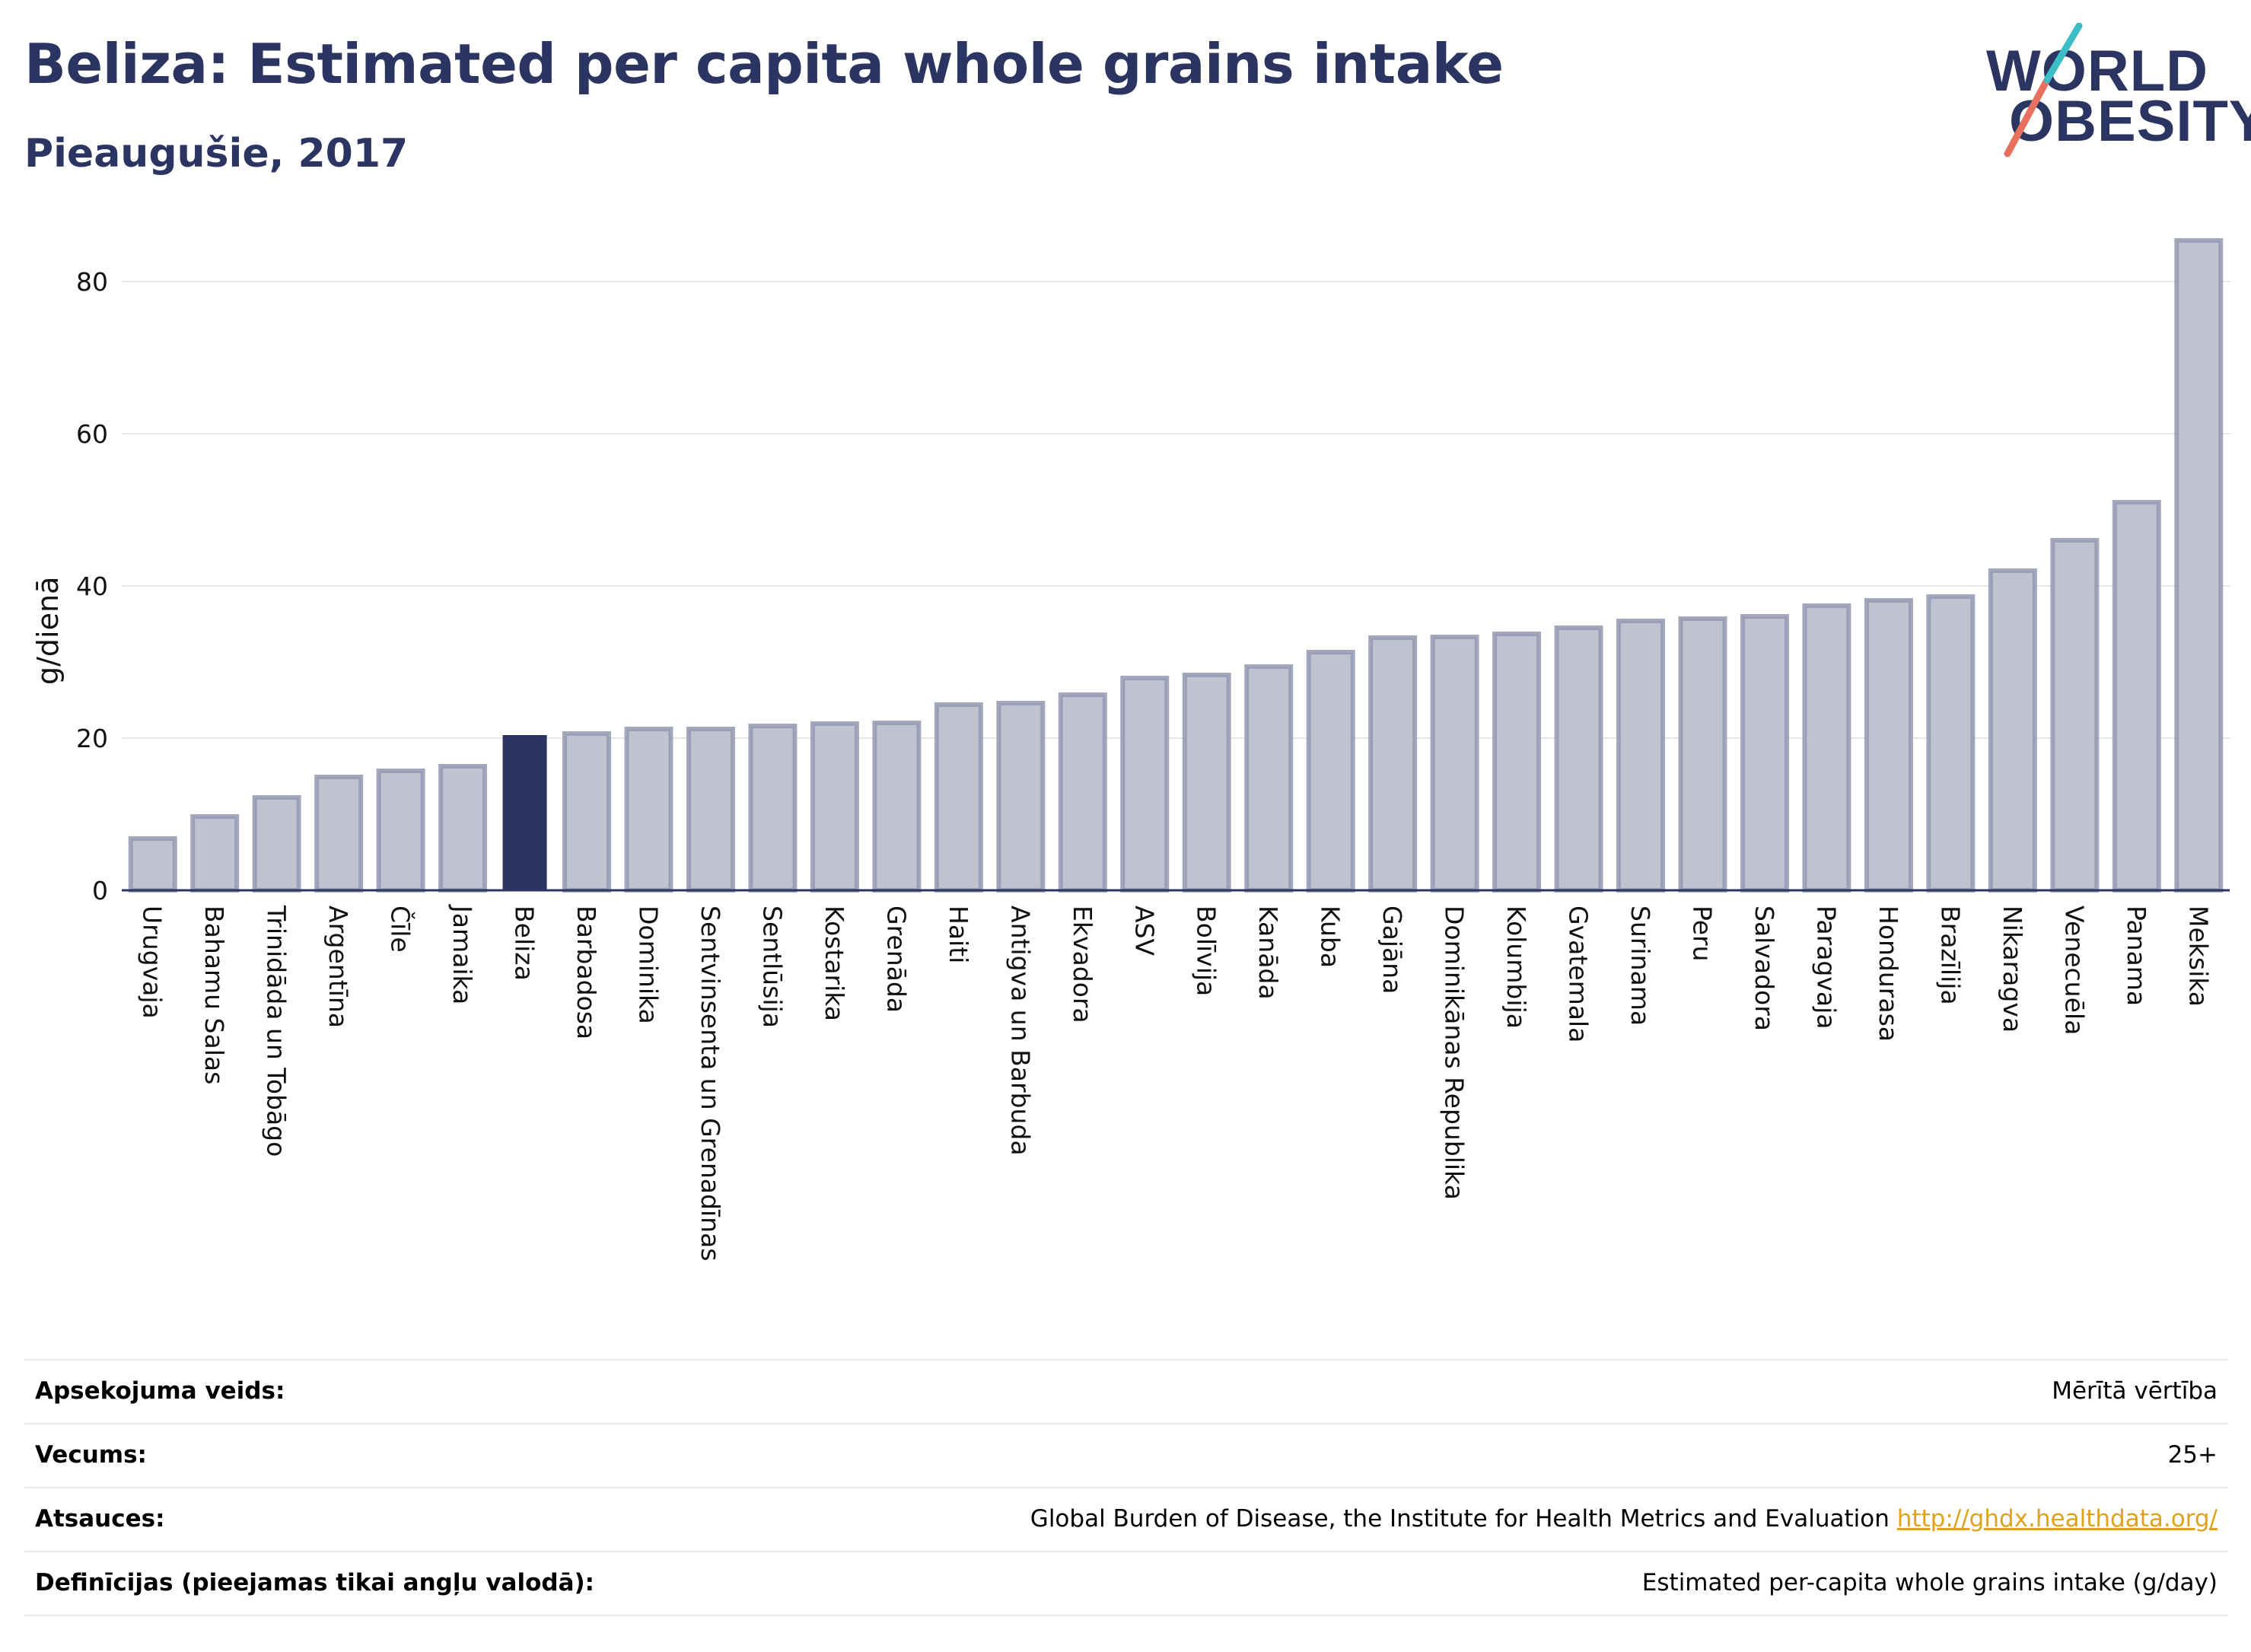 The image size is (2251, 1652). I want to click on meta-value: 25+, so click(2192, 1455).